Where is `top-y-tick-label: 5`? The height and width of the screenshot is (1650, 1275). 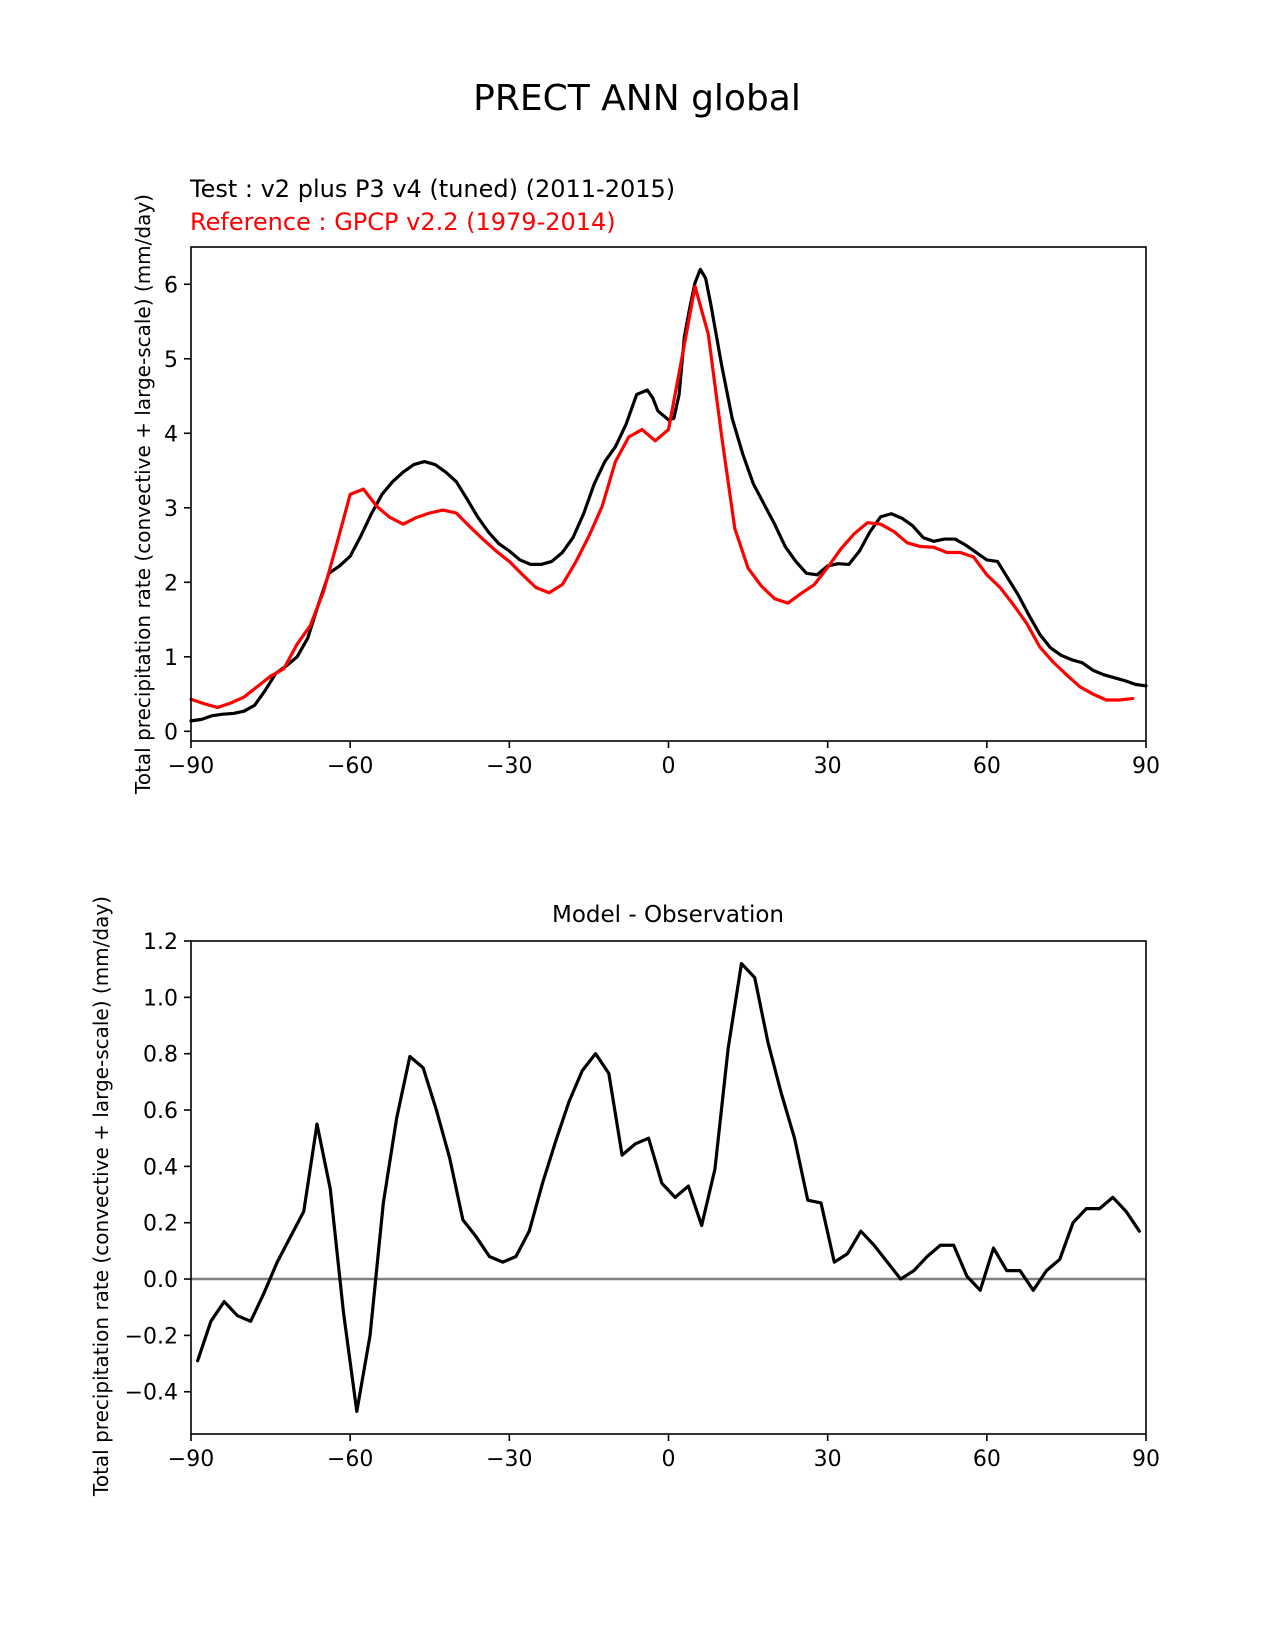
top-y-tick-label: 5 is located at coordinates (171, 360).